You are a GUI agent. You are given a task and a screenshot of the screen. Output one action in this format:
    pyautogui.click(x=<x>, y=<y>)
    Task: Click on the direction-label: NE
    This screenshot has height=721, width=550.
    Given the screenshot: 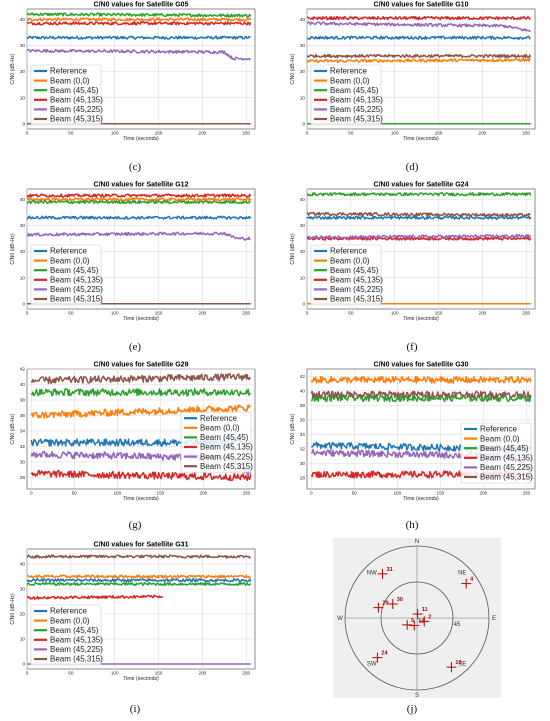 What is the action you would take?
    pyautogui.click(x=462, y=574)
    